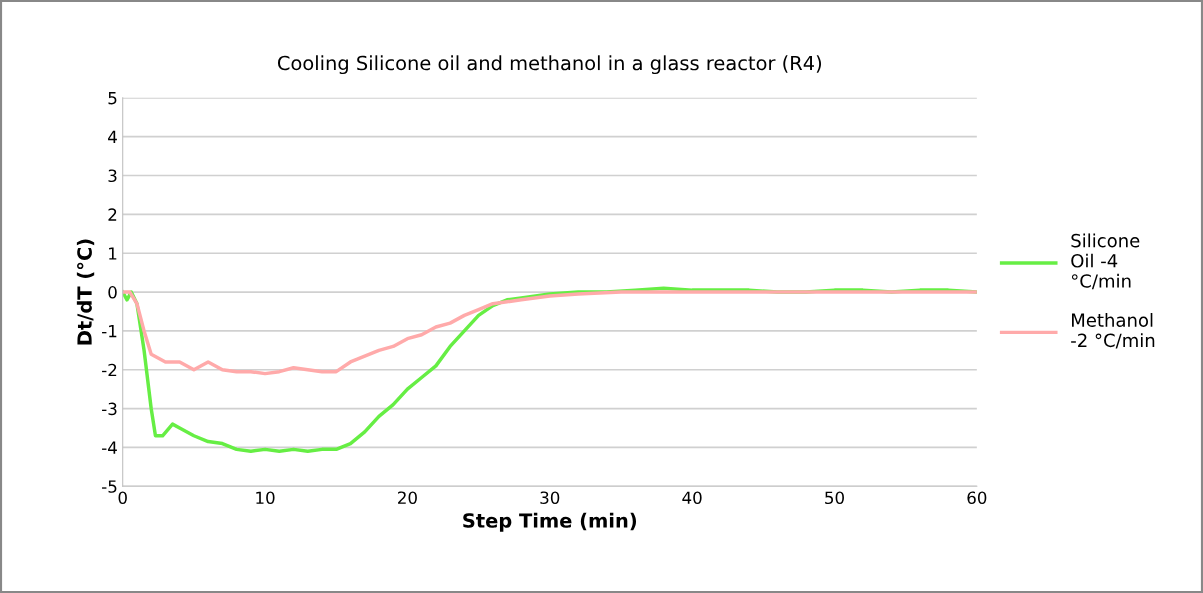  What do you see at coordinates (112, 214) in the screenshot?
I see `y-tick-label: 2` at bounding box center [112, 214].